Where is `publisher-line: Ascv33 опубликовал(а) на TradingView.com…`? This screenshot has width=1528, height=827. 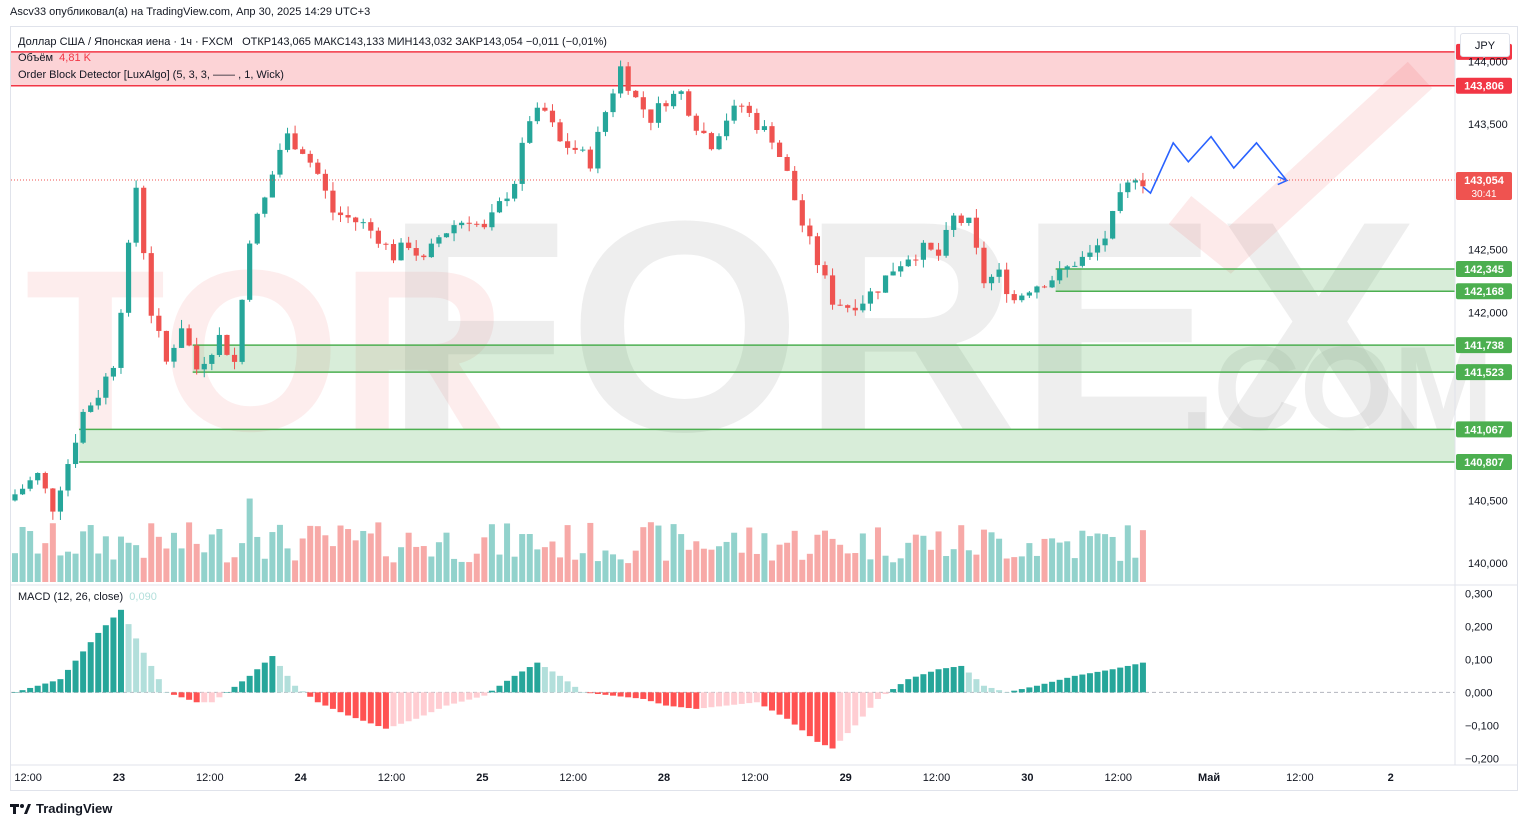
publisher-line: Ascv33 опубликовал(а) на TradingView.com… is located at coordinates (190, 12).